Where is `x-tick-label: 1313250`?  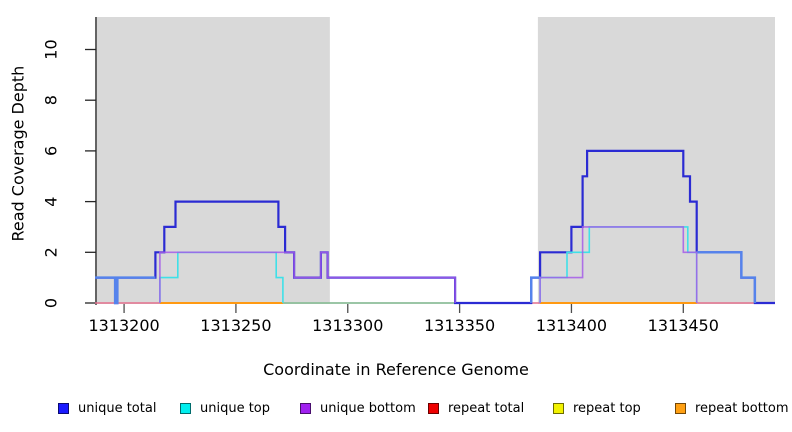
x-tick-label: 1313250 is located at coordinates (235, 325).